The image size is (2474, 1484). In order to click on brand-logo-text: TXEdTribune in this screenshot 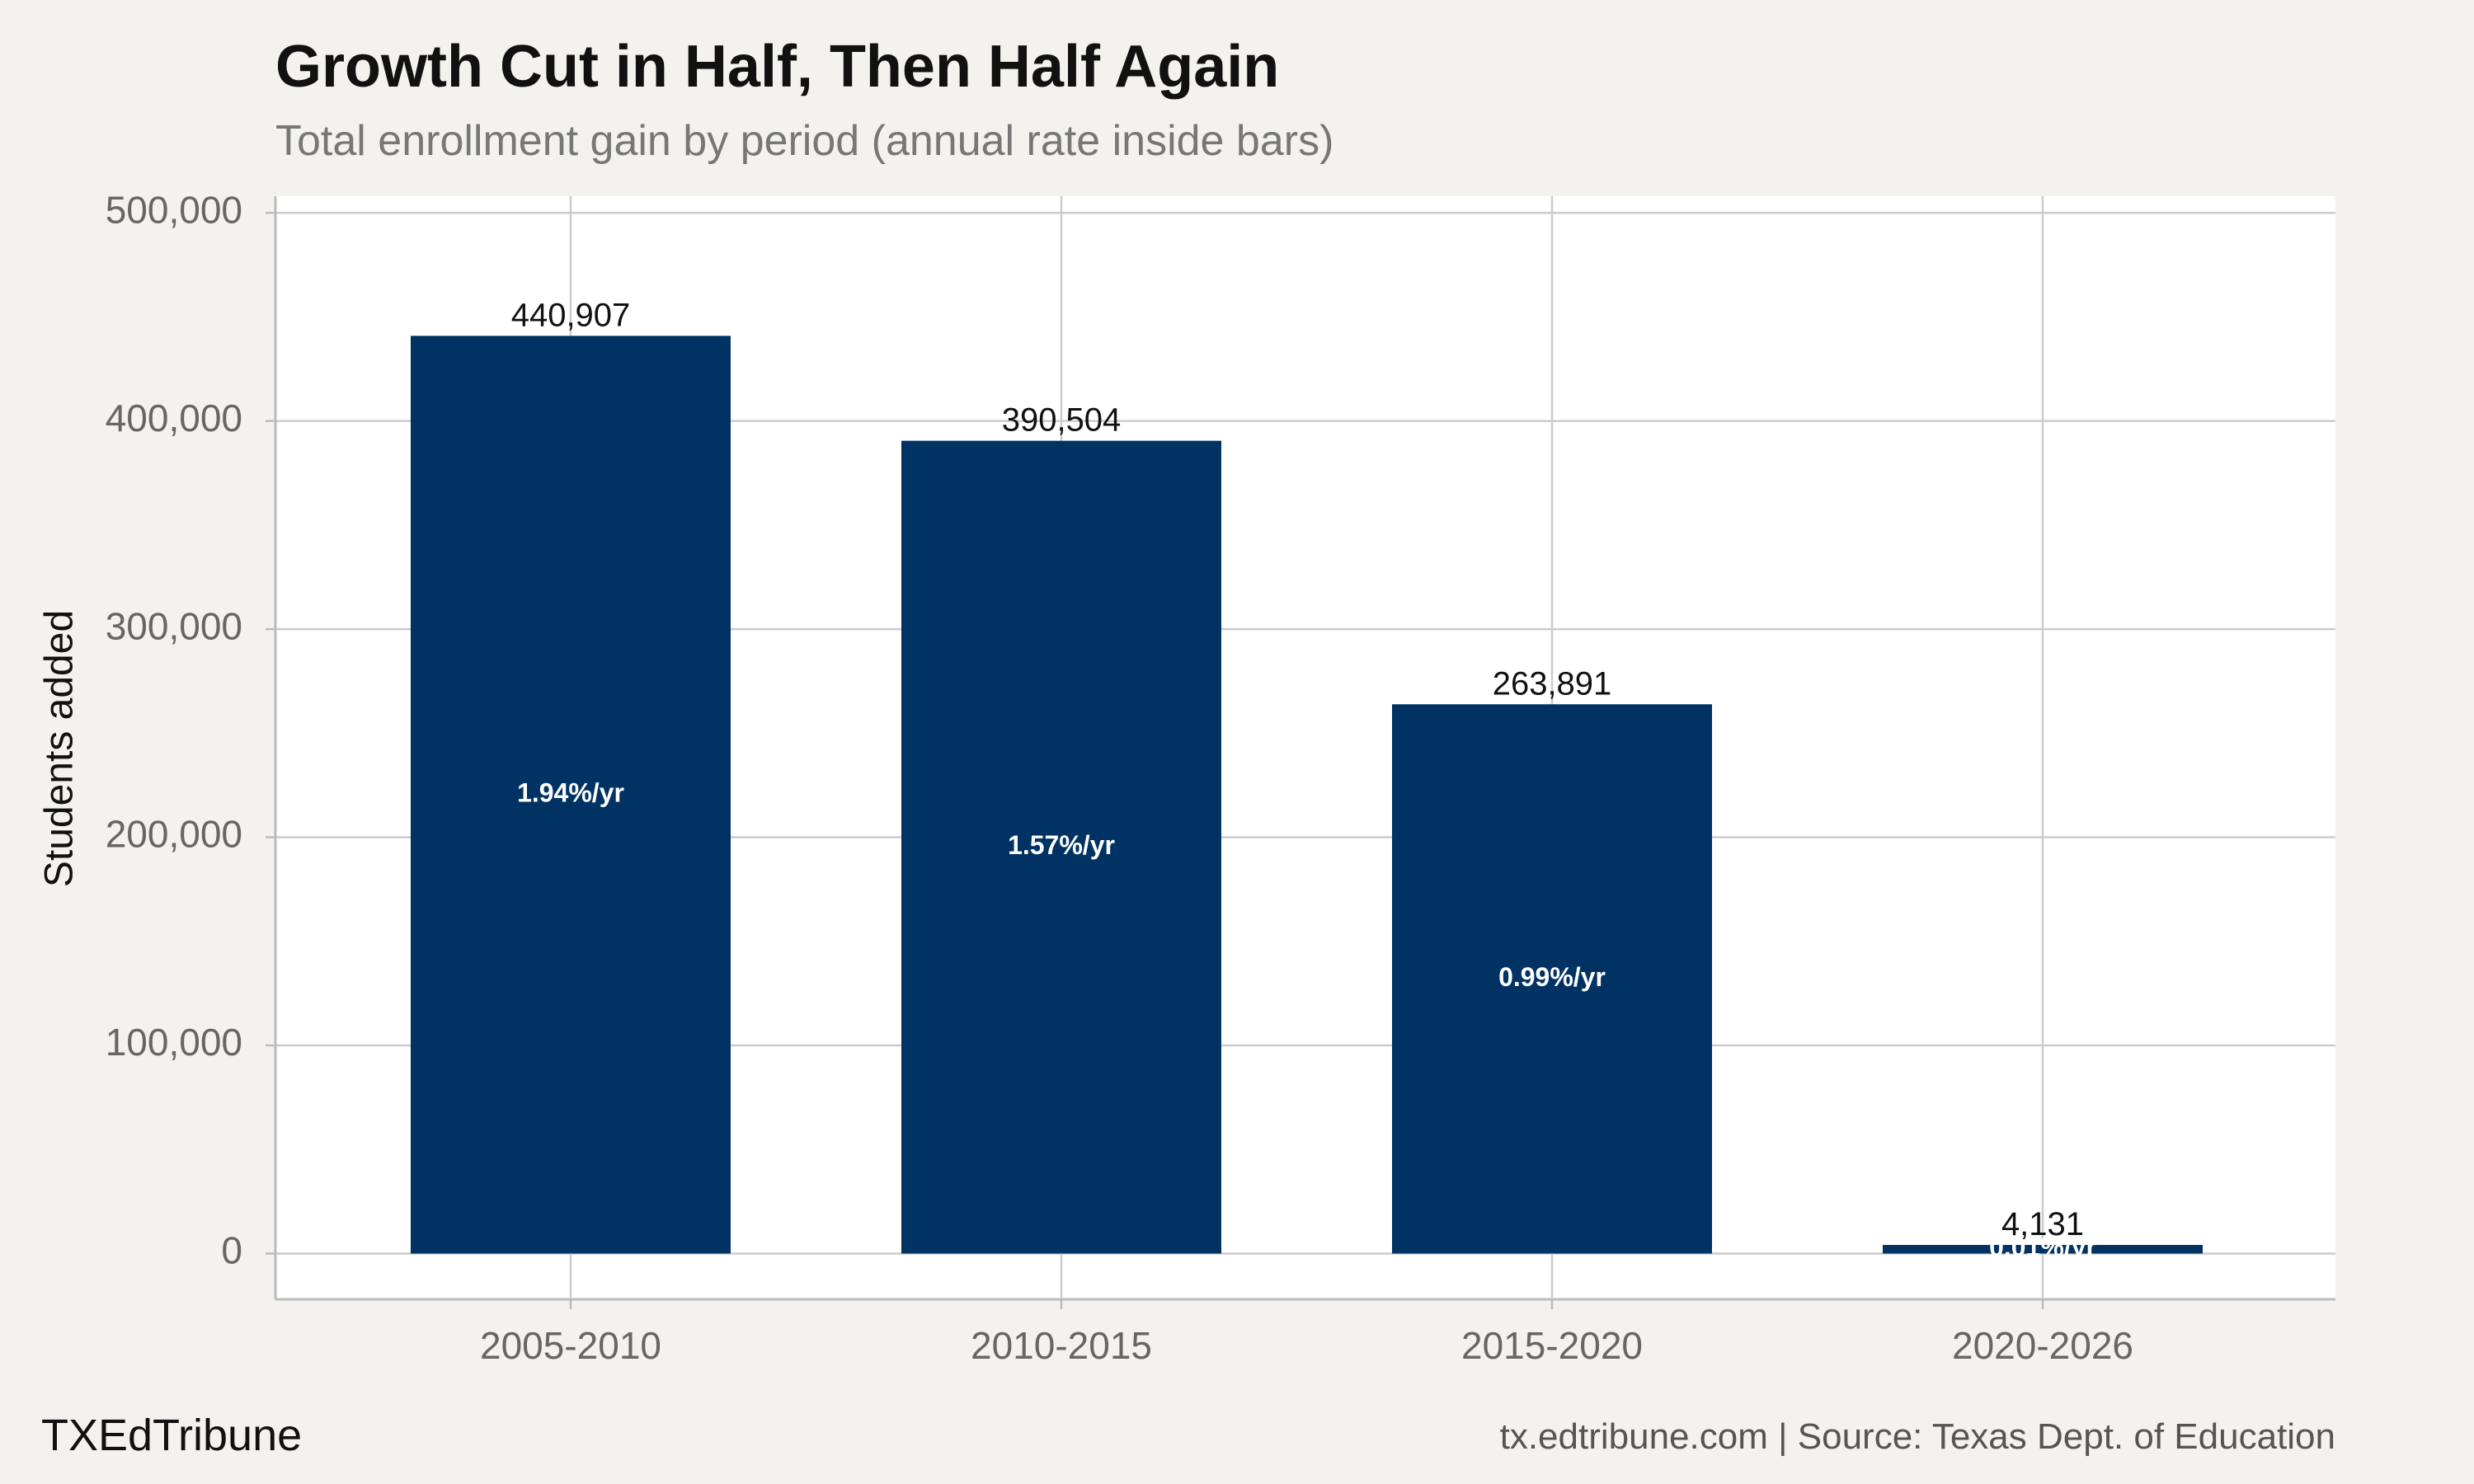, I will do `click(172, 1435)`.